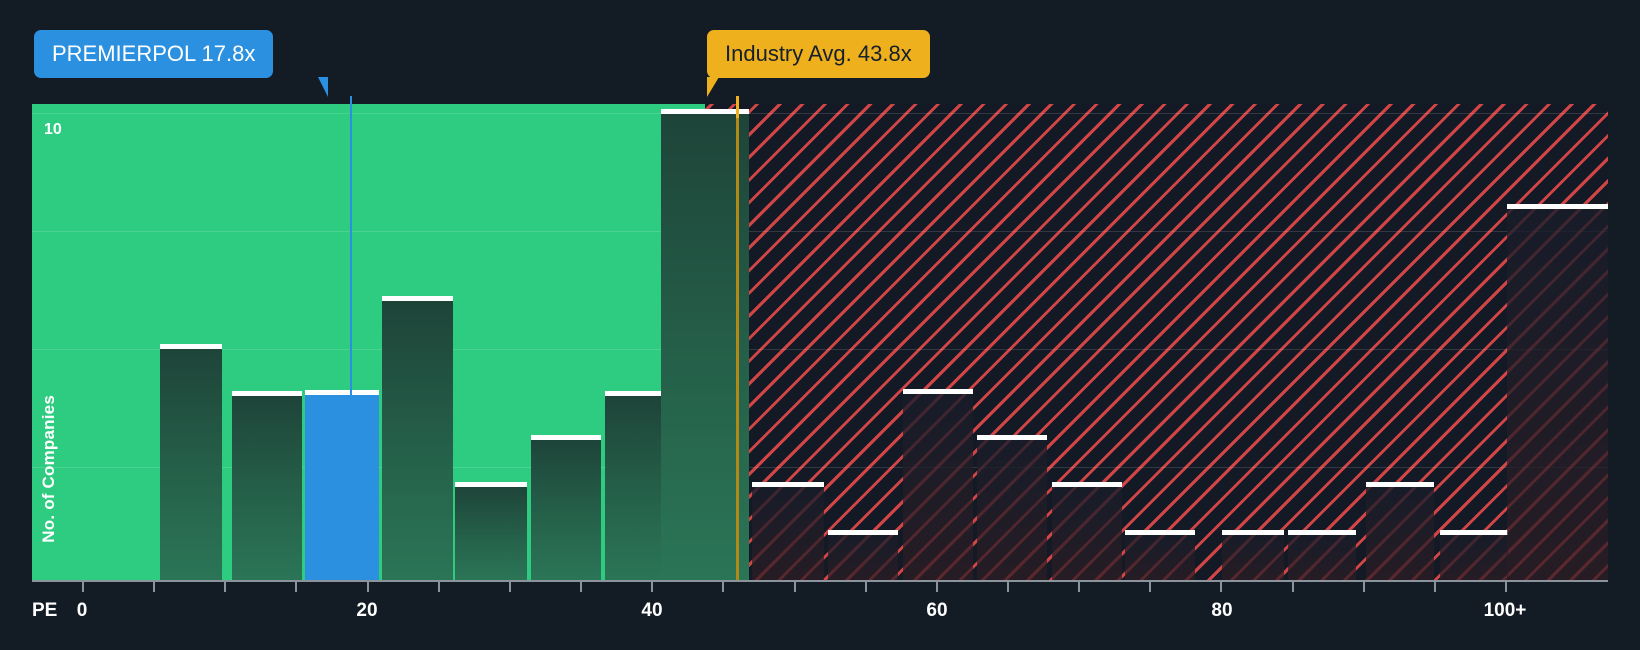  What do you see at coordinates (267, 393) in the screenshot?
I see `bar-bin-10-15-cap` at bounding box center [267, 393].